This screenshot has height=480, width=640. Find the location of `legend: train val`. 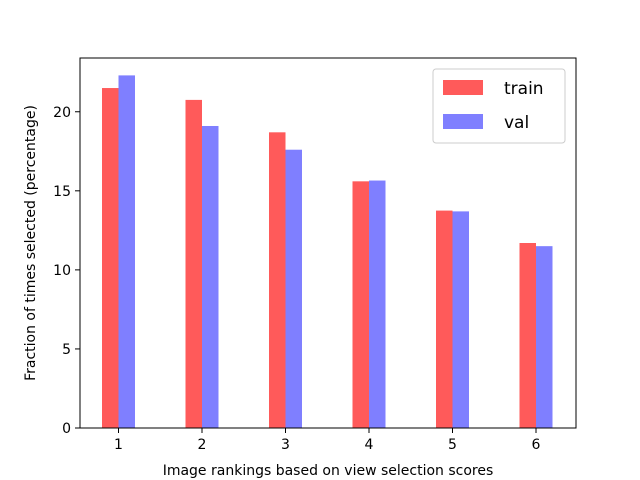

legend: train val is located at coordinates (499, 106).